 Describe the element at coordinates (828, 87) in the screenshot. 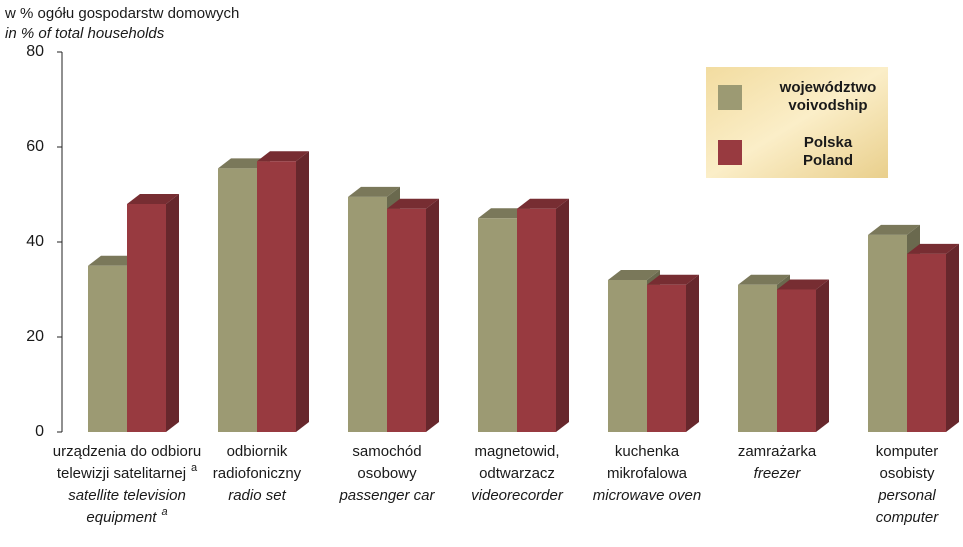

I see `legend-label: województwo` at that location.